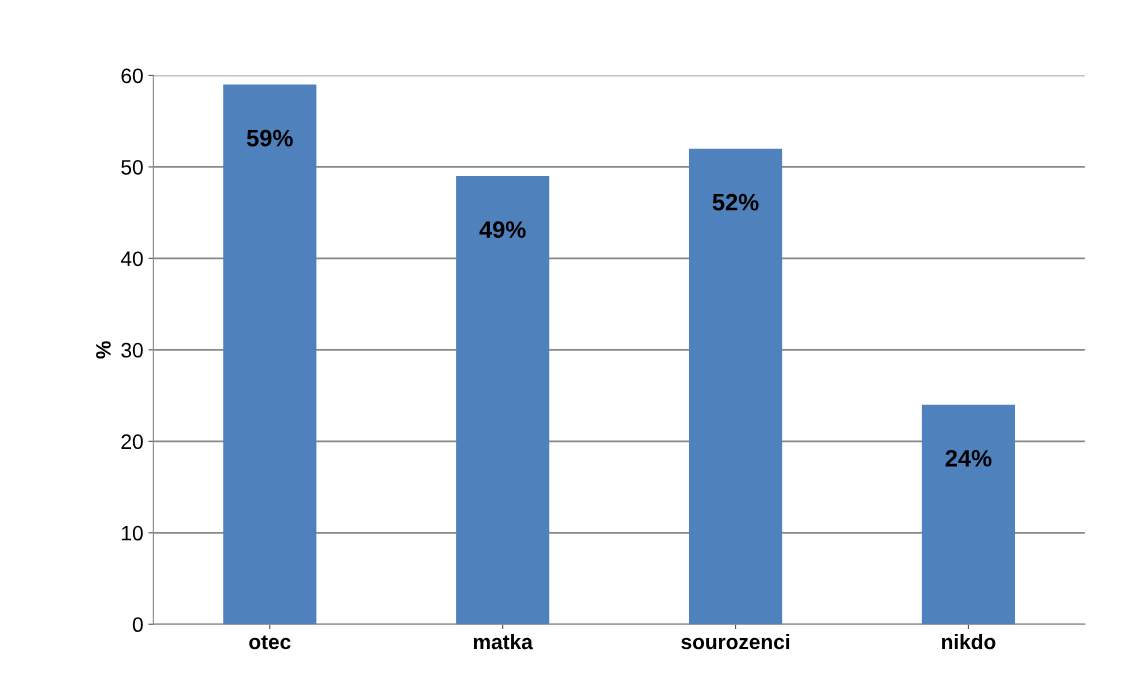 The height and width of the screenshot is (686, 1136). Describe the element at coordinates (968, 458) in the screenshot. I see `data-label: 24%` at that location.